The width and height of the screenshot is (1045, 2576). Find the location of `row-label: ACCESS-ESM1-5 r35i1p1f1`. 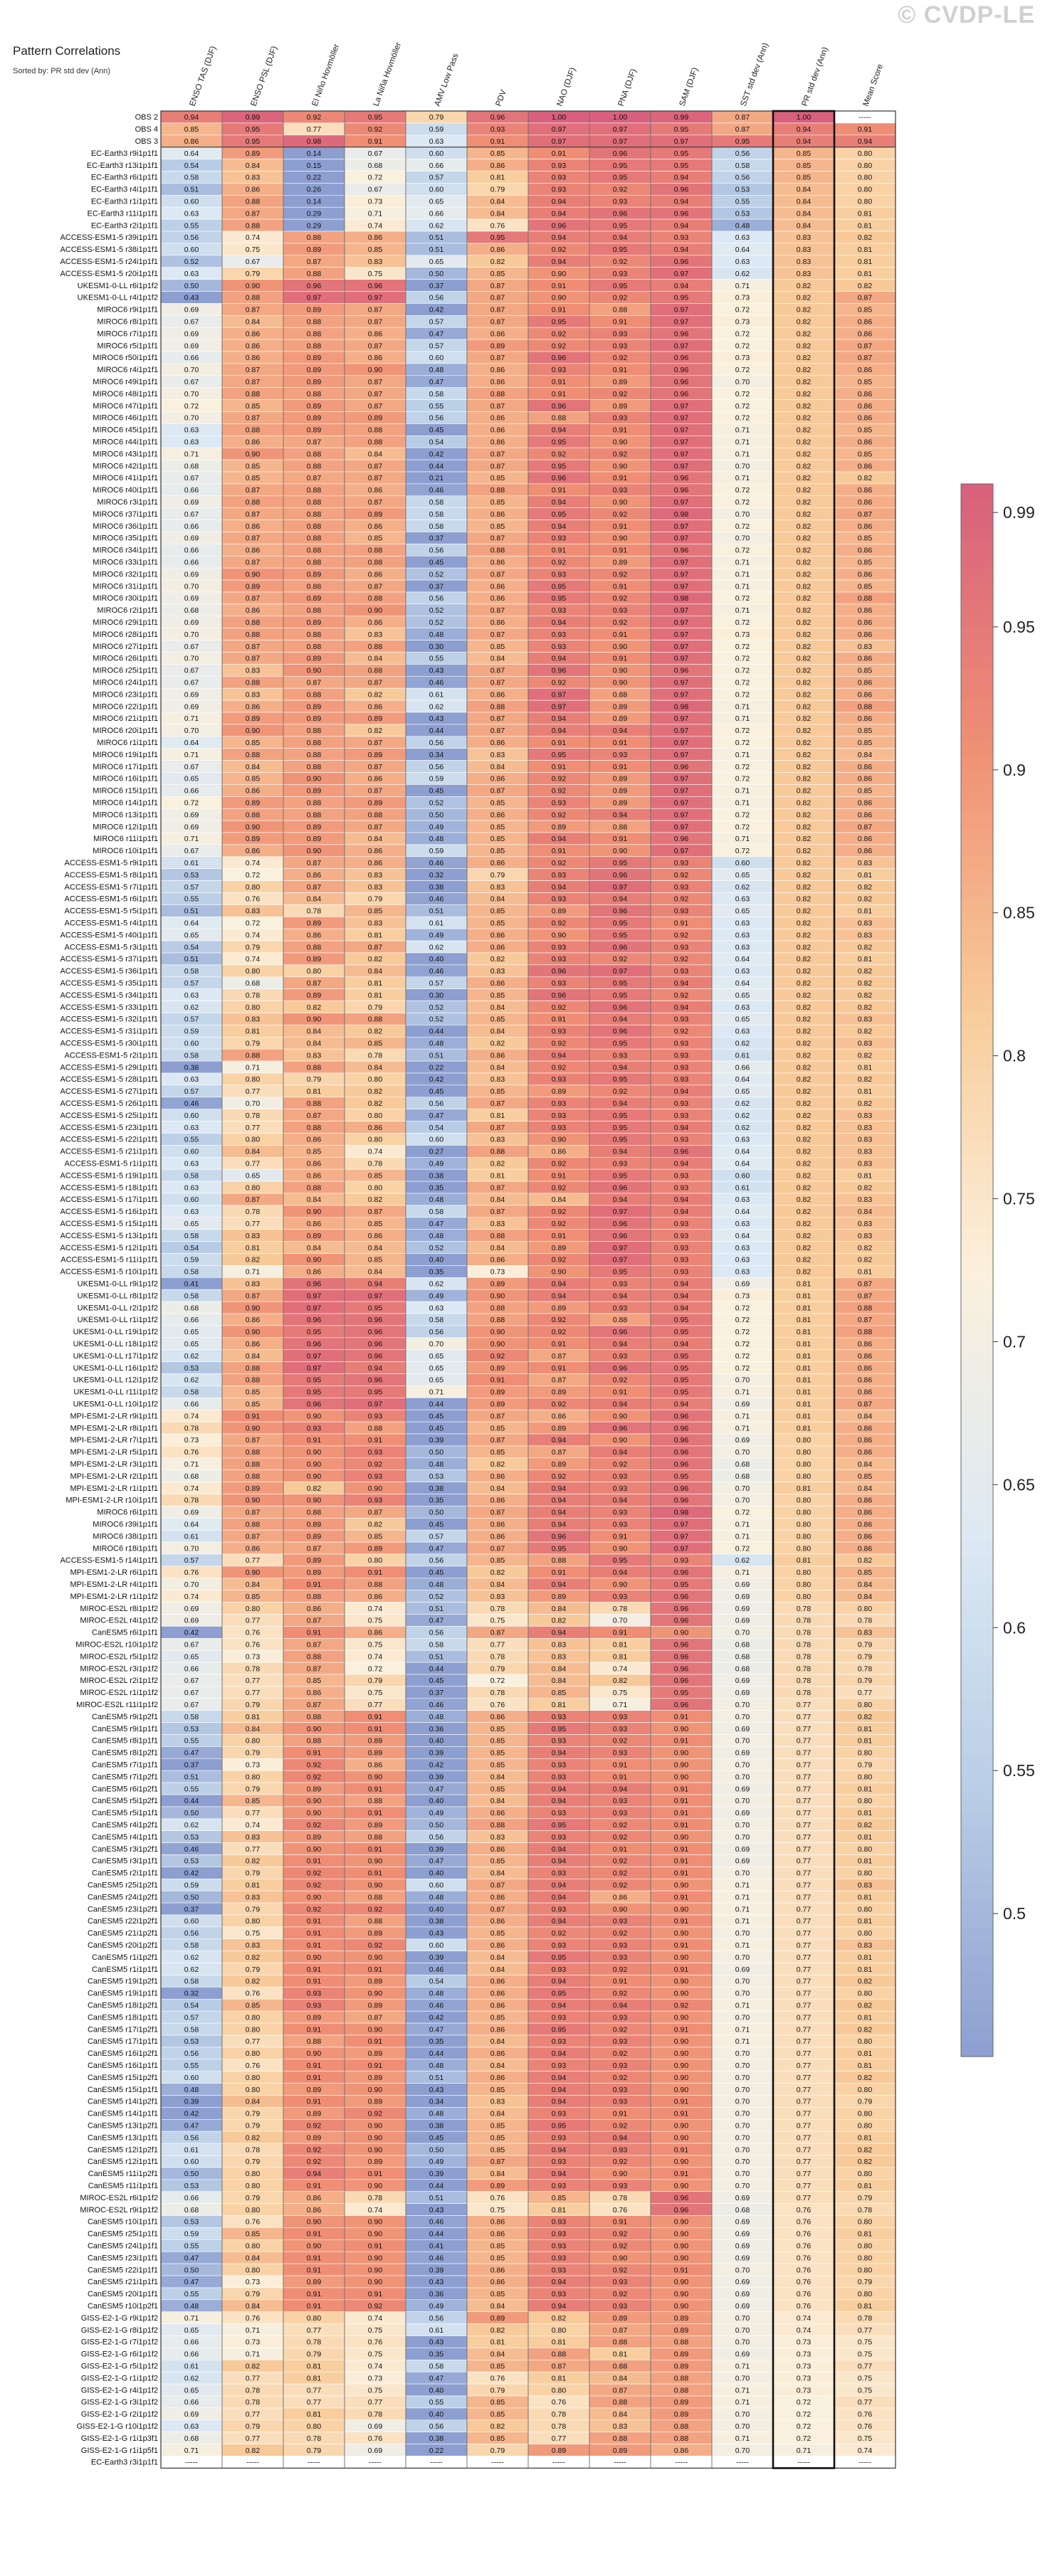

row-label: ACCESS-ESM1-5 r35i1p1f1 is located at coordinates (109, 983).